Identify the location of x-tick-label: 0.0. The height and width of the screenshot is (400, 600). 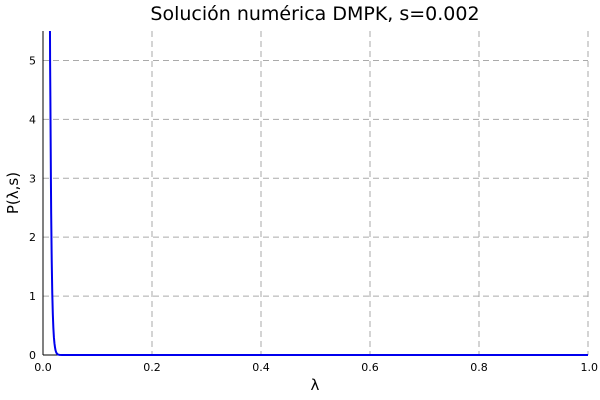
(43, 367).